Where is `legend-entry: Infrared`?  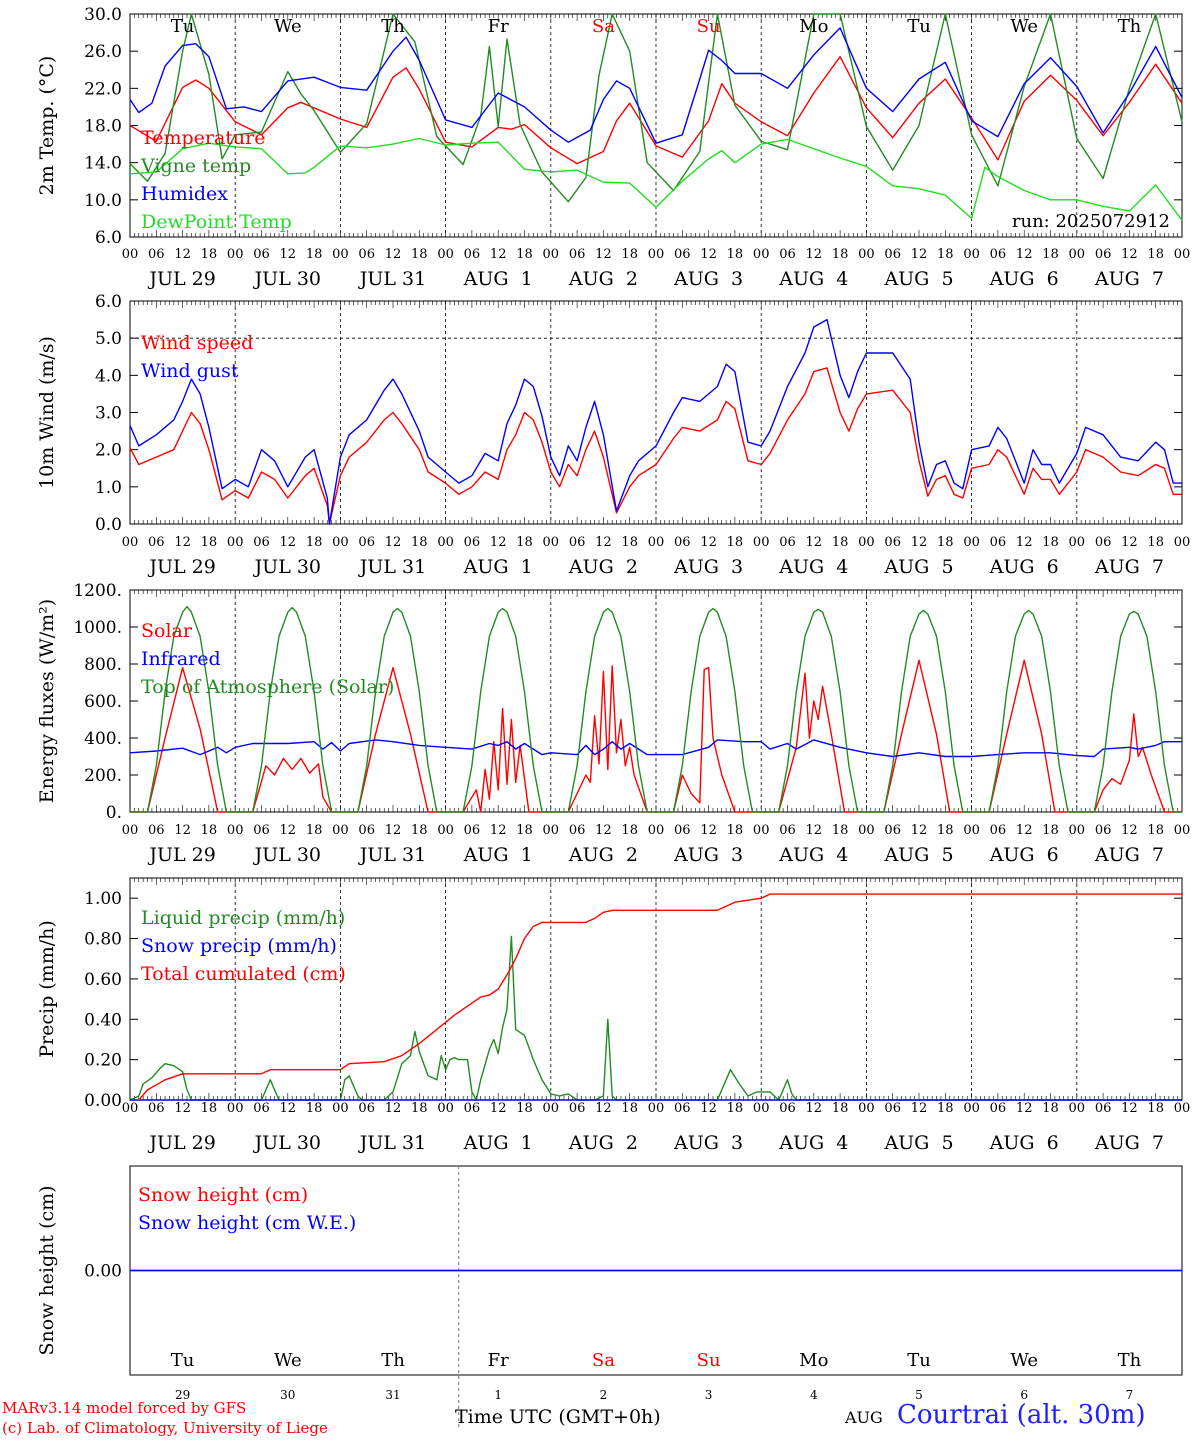 legend-entry: Infrared is located at coordinates (181, 659).